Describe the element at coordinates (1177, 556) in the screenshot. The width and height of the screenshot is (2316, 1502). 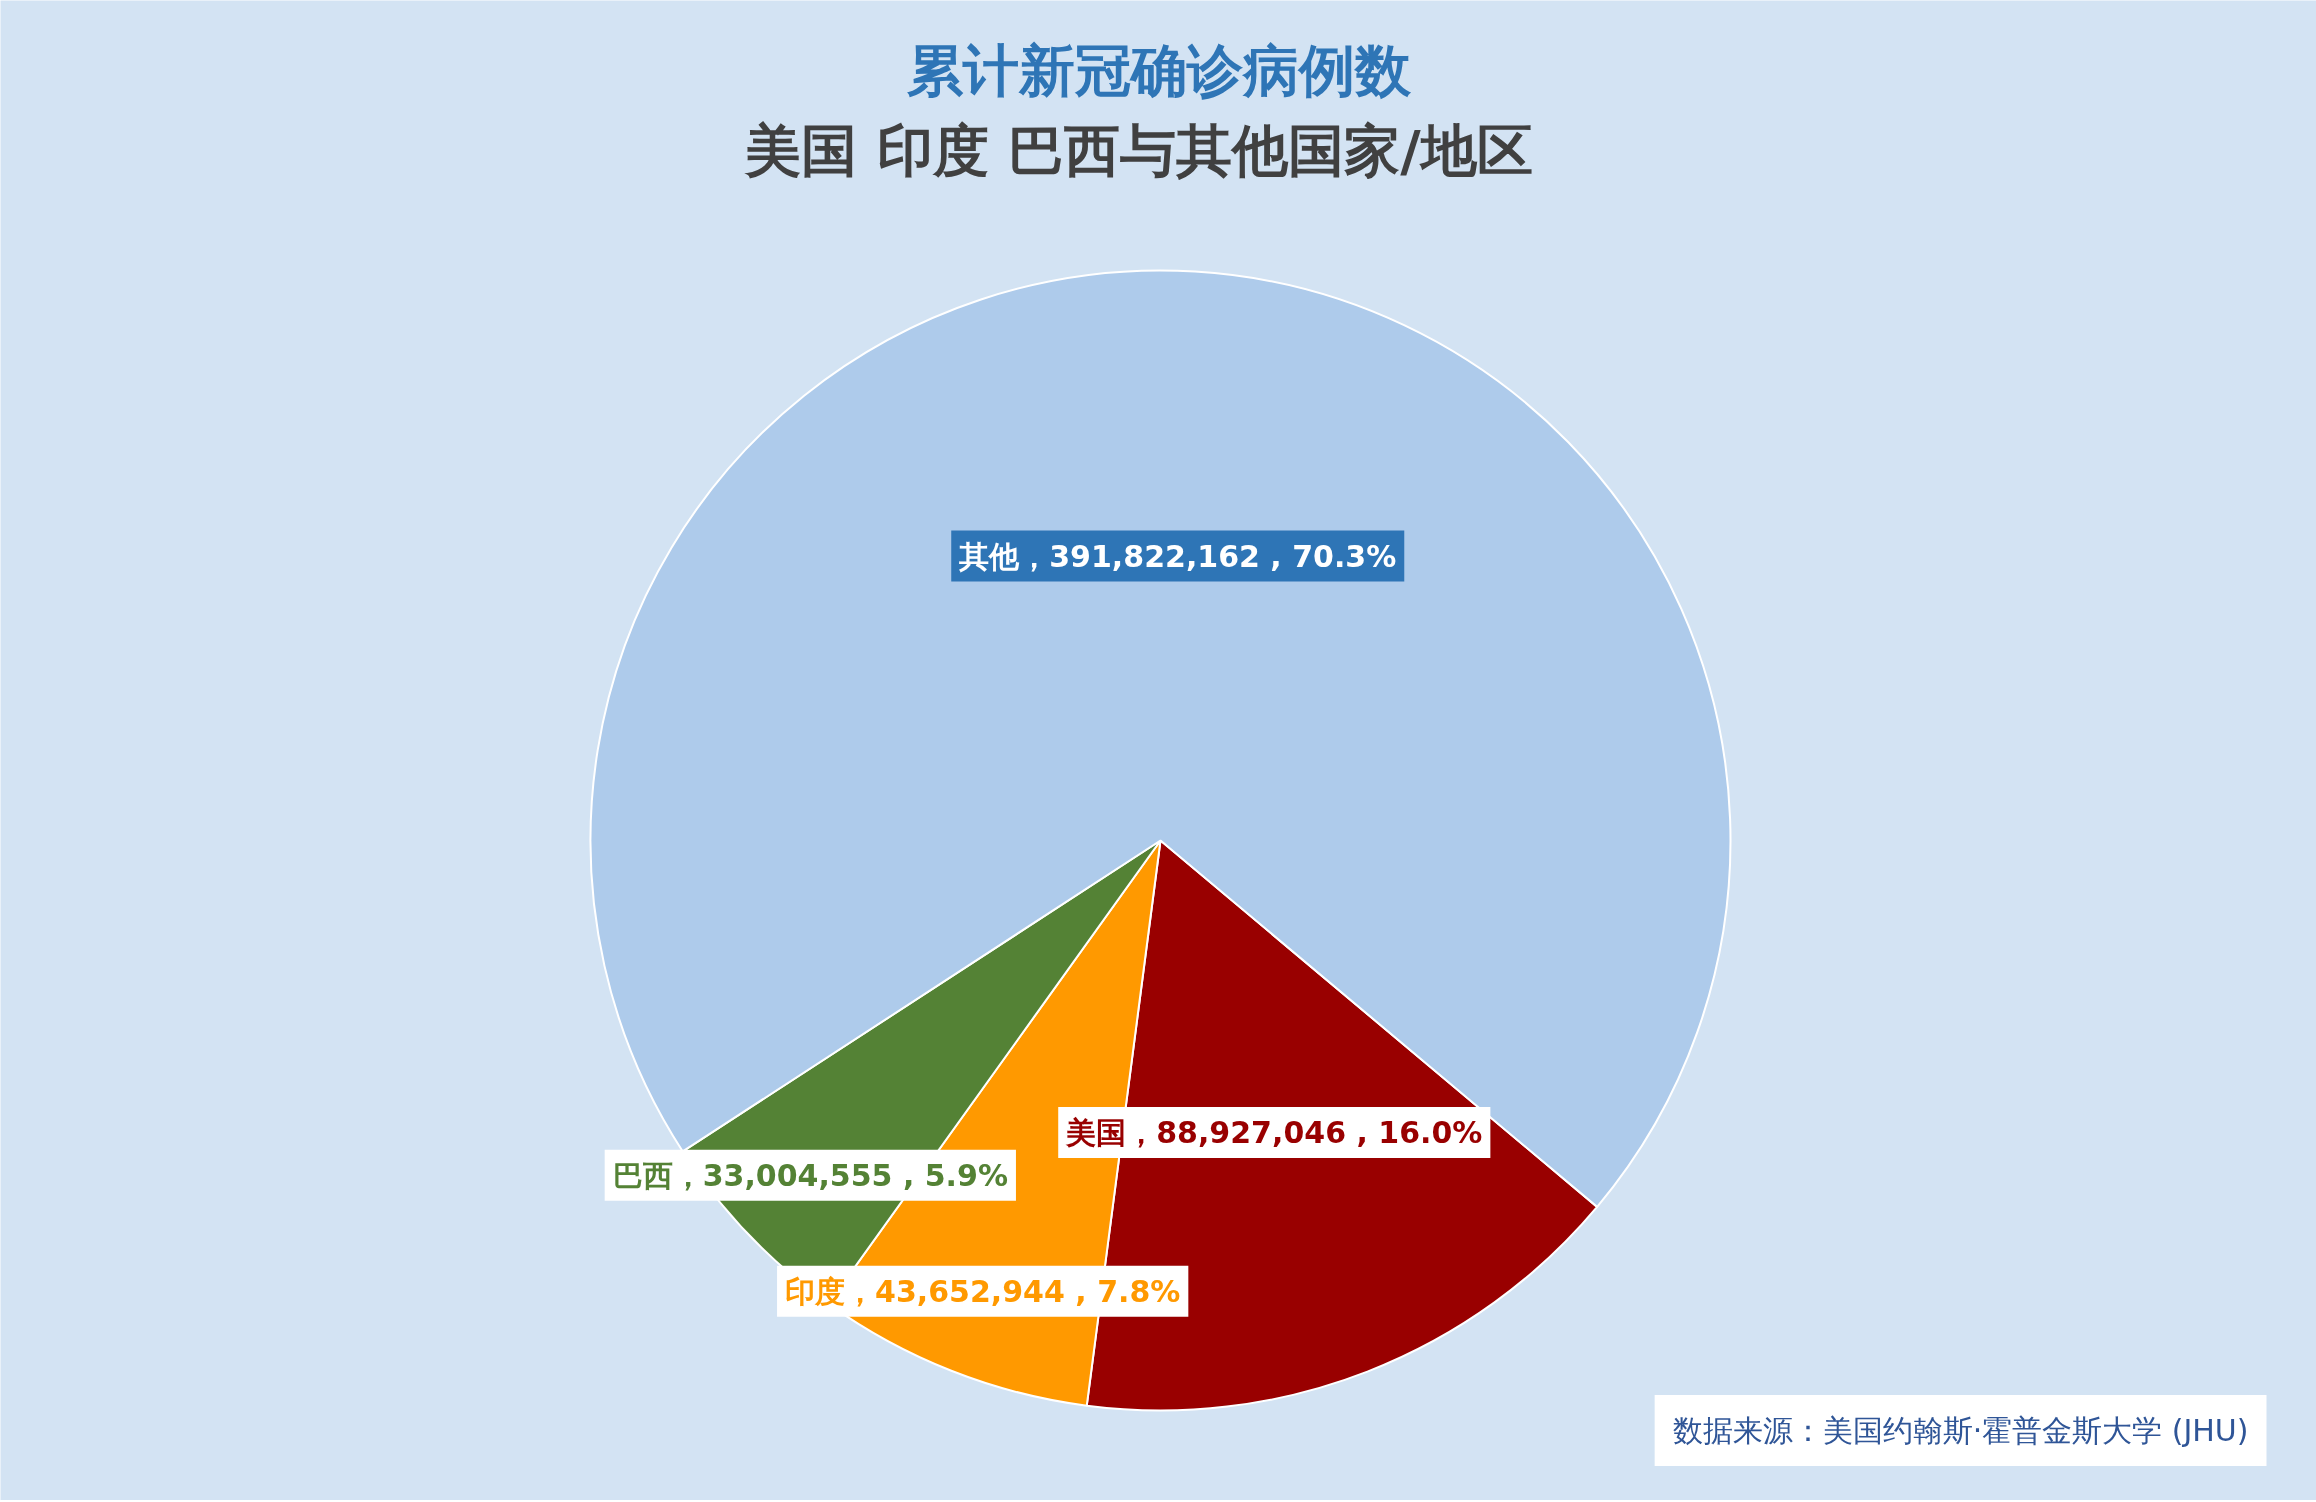
I see `slice-label: 其他，391,822,162 , 70.3%` at that location.